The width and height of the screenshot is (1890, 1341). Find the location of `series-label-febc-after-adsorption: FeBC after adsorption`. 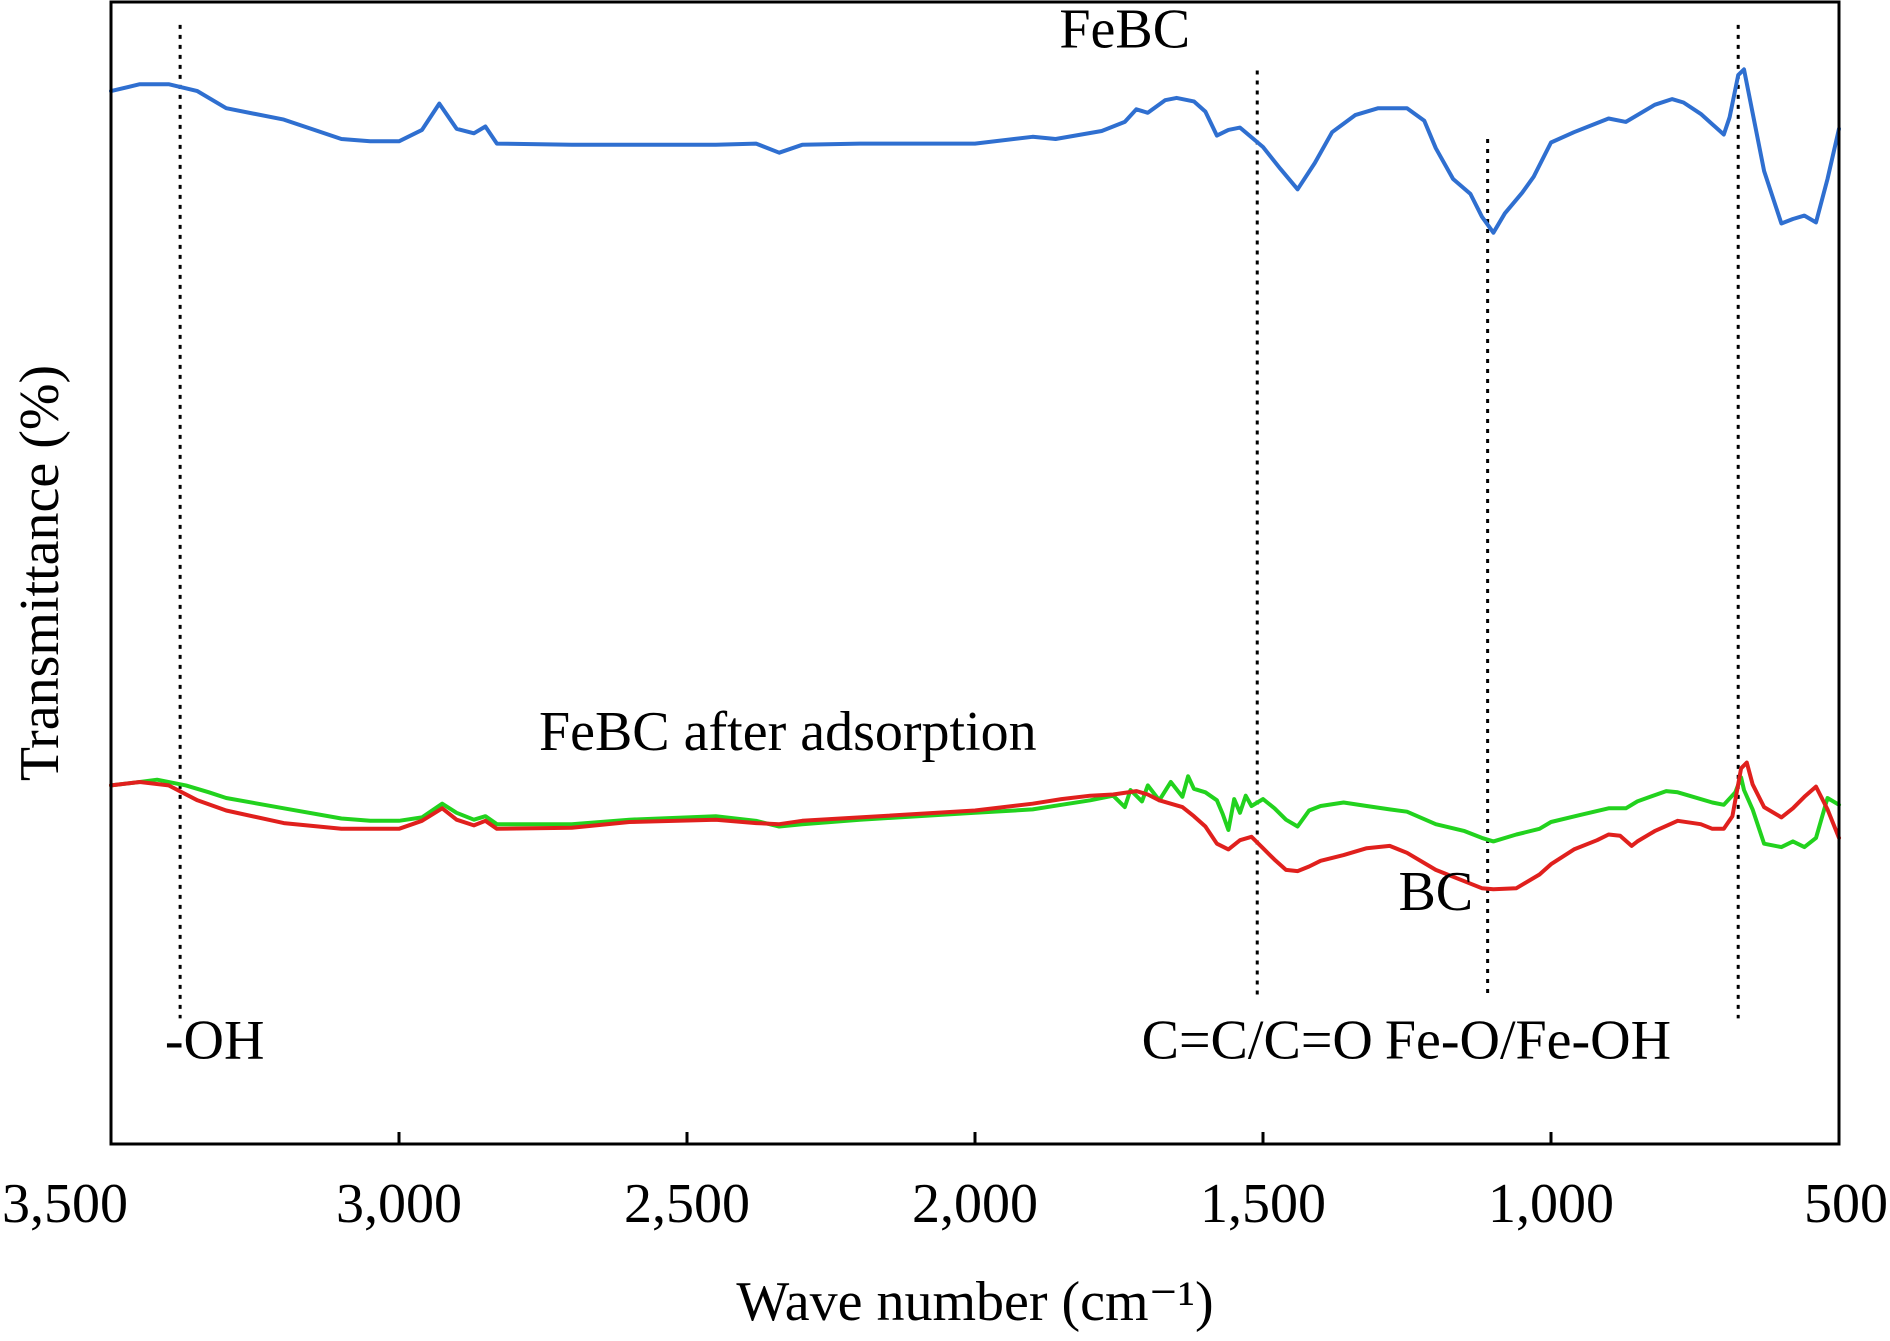

series-label-febc-after-adsorption: FeBC after adsorption is located at coordinates (788, 732).